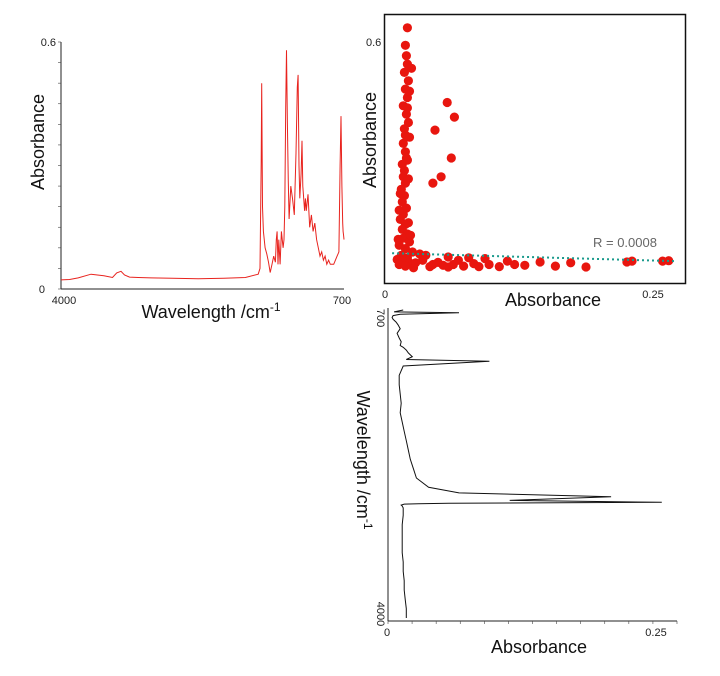  I want to click on spectrum-rotated-y-axis-title-text: Wavelength /cm, so click(363, 454).